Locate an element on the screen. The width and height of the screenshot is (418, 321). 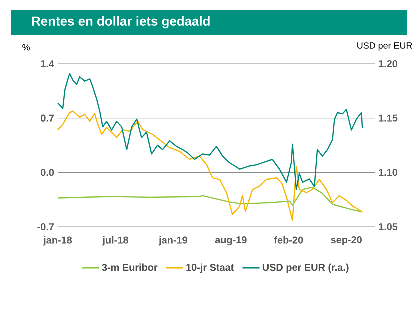
x-tick-label: jan-18 is located at coordinates (57, 241).